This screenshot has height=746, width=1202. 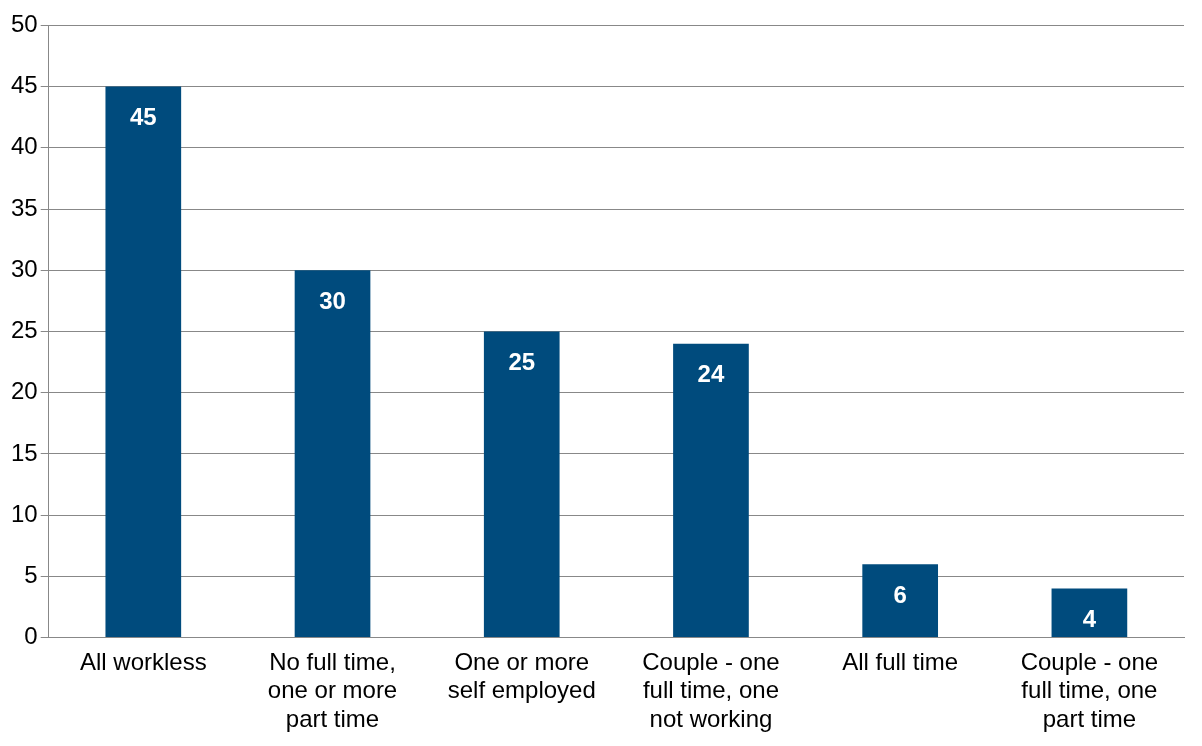 I want to click on y-tick-label: 5, so click(x=31, y=575).